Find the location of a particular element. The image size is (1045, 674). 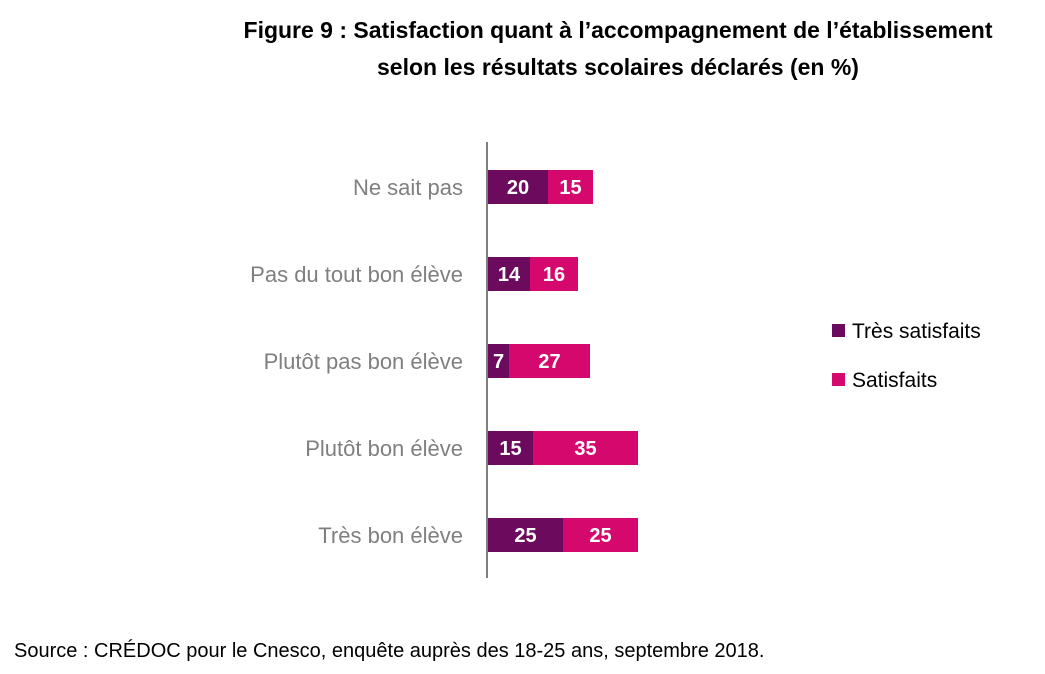

bar-value-label: 7 is located at coordinates (498, 362).